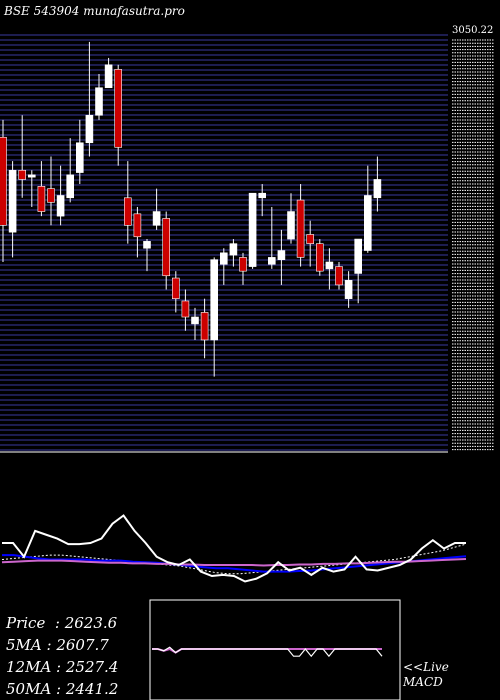  Describe the element at coordinates (24, 645) in the screenshot. I see `stat-5ma-label: 5MA` at that location.